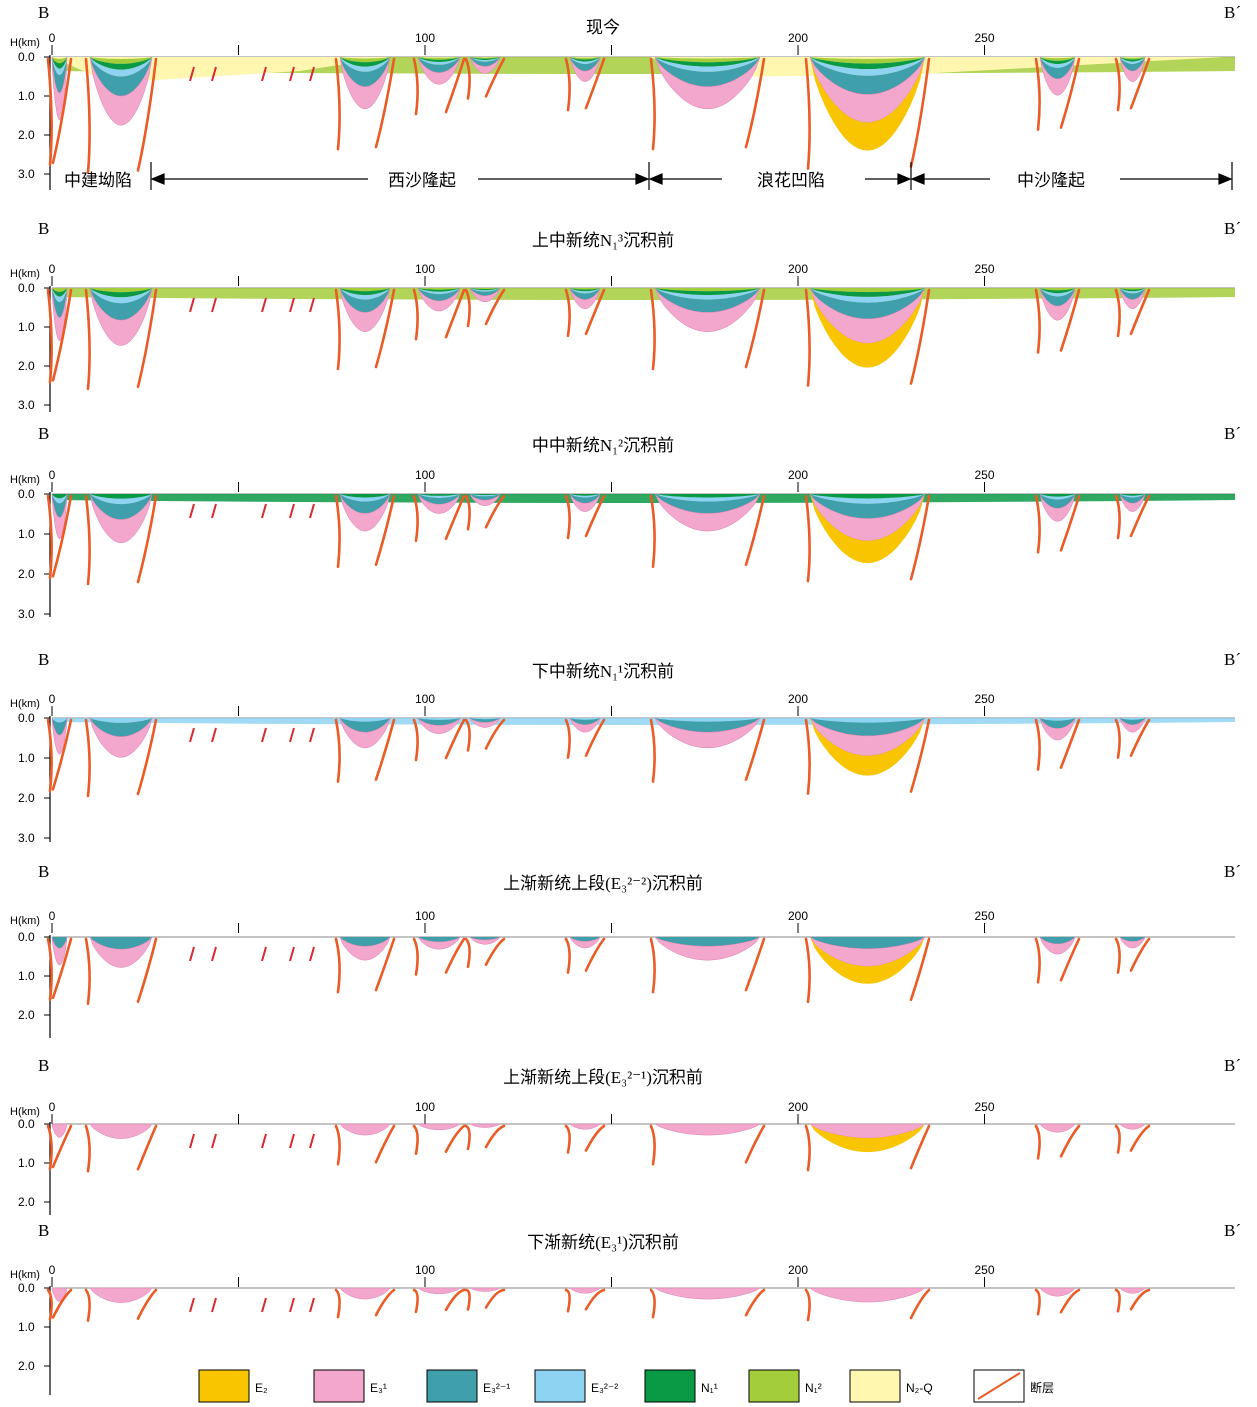  What do you see at coordinates (655, 179) in the screenshot?
I see `arrow-head` at bounding box center [655, 179].